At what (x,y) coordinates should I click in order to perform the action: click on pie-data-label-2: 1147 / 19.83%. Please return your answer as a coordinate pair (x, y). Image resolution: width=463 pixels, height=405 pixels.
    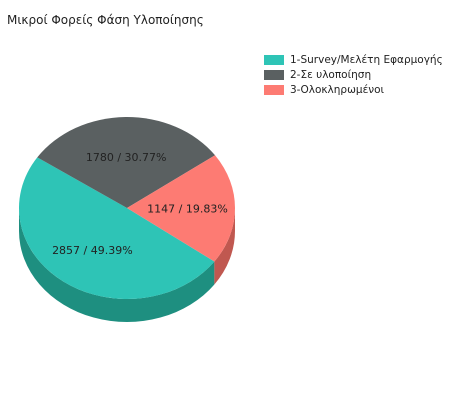
    Looking at the image, I should click on (187, 208).